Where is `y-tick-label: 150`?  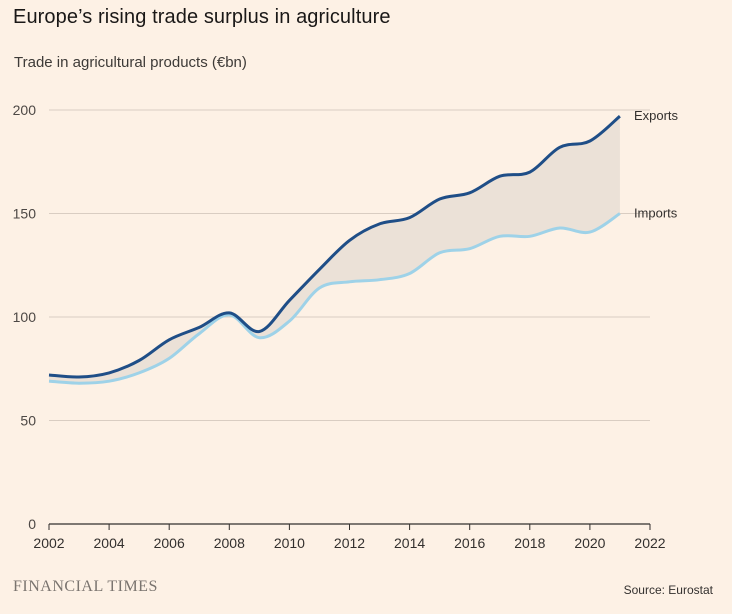 y-tick-label: 150 is located at coordinates (25, 214).